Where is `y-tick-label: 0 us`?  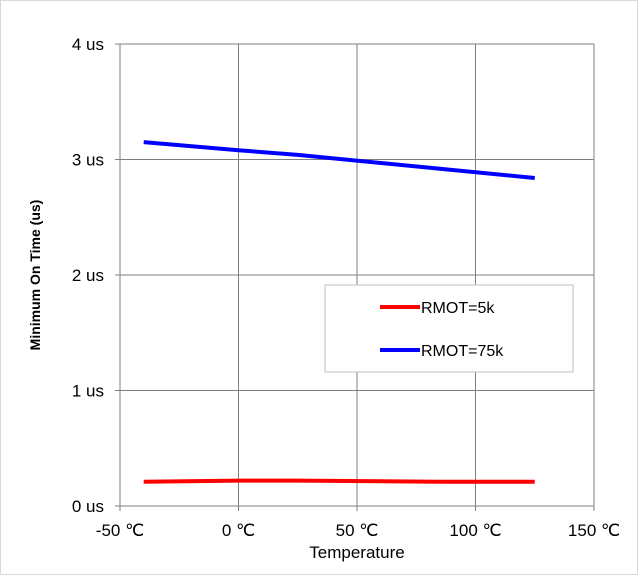 y-tick-label: 0 us is located at coordinates (88, 506).